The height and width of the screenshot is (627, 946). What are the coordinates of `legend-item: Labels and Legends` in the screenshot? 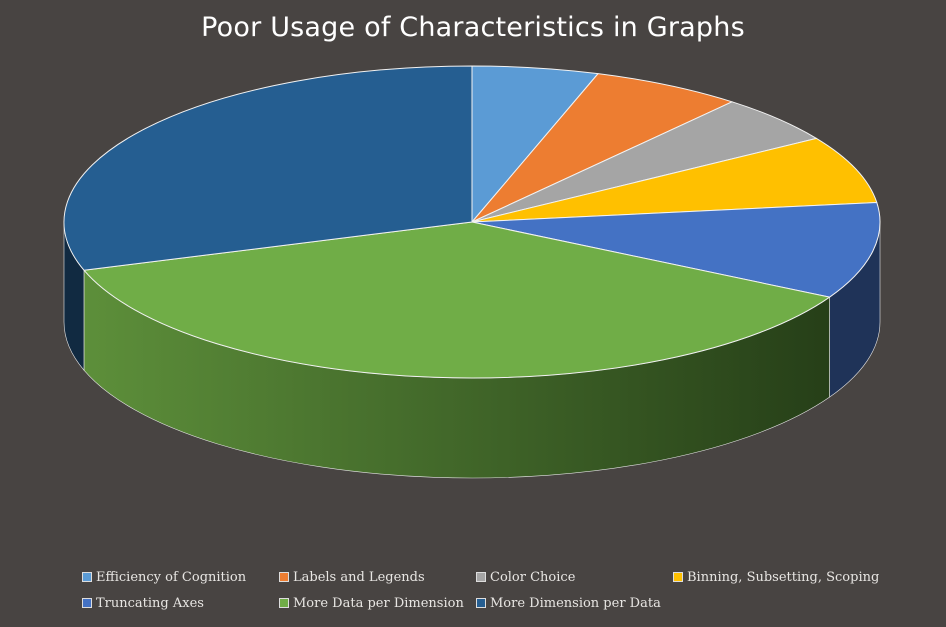 It's located at (377, 577).